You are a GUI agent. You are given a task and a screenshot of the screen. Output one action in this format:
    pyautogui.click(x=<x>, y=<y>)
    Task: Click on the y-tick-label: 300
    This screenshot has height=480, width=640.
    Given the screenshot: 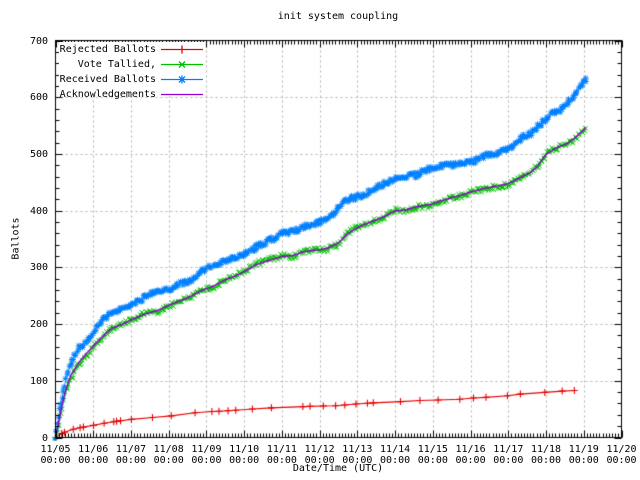 What is the action you would take?
    pyautogui.click(x=38, y=268)
    